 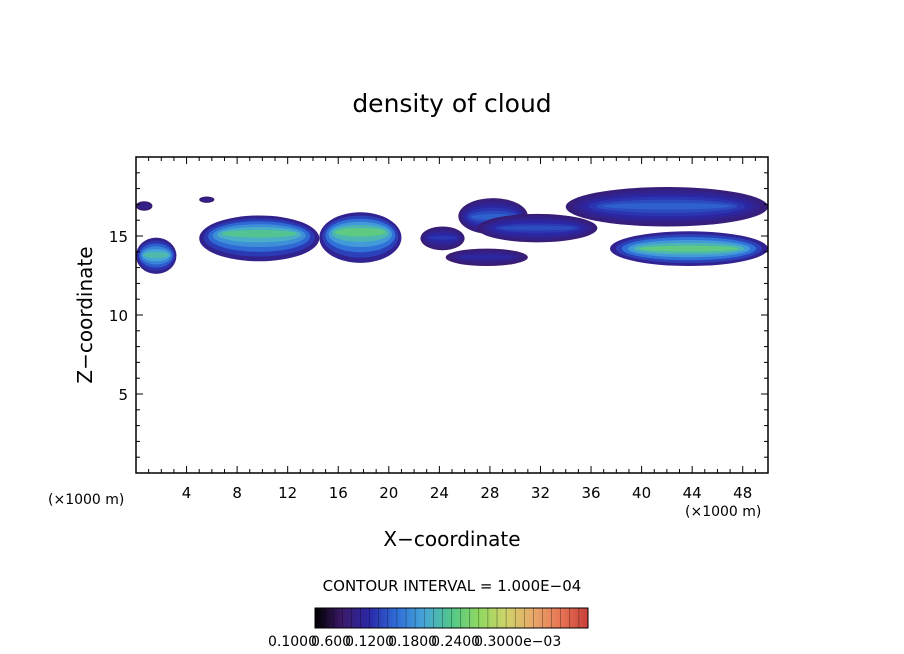 What do you see at coordinates (540, 493) in the screenshot?
I see `x-tick-label: 32` at bounding box center [540, 493].